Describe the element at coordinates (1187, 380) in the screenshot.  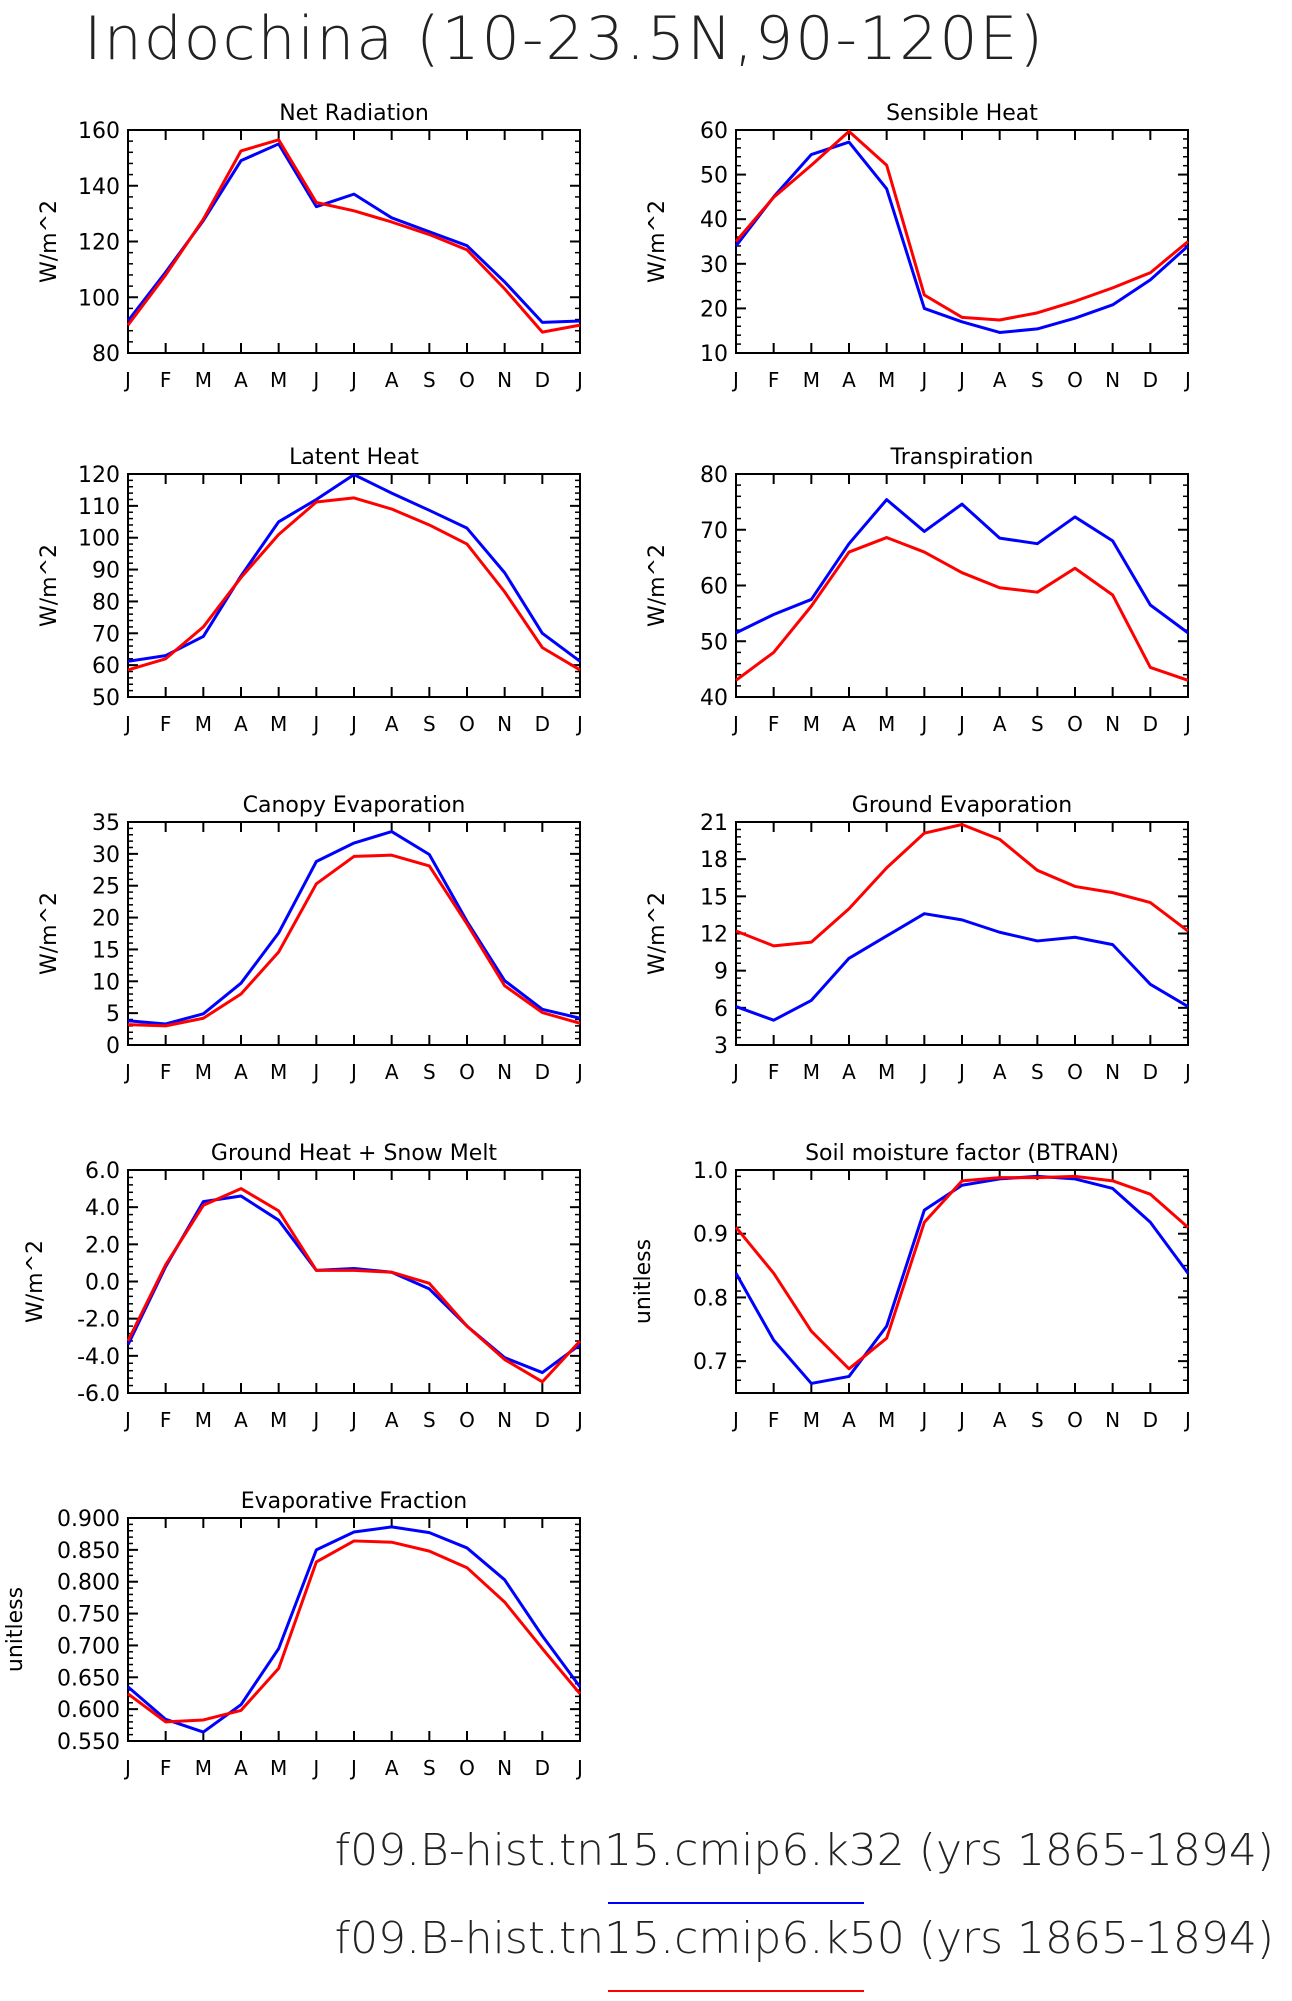
I see `x-tick-label-sensible-heat-12: J` at that location.